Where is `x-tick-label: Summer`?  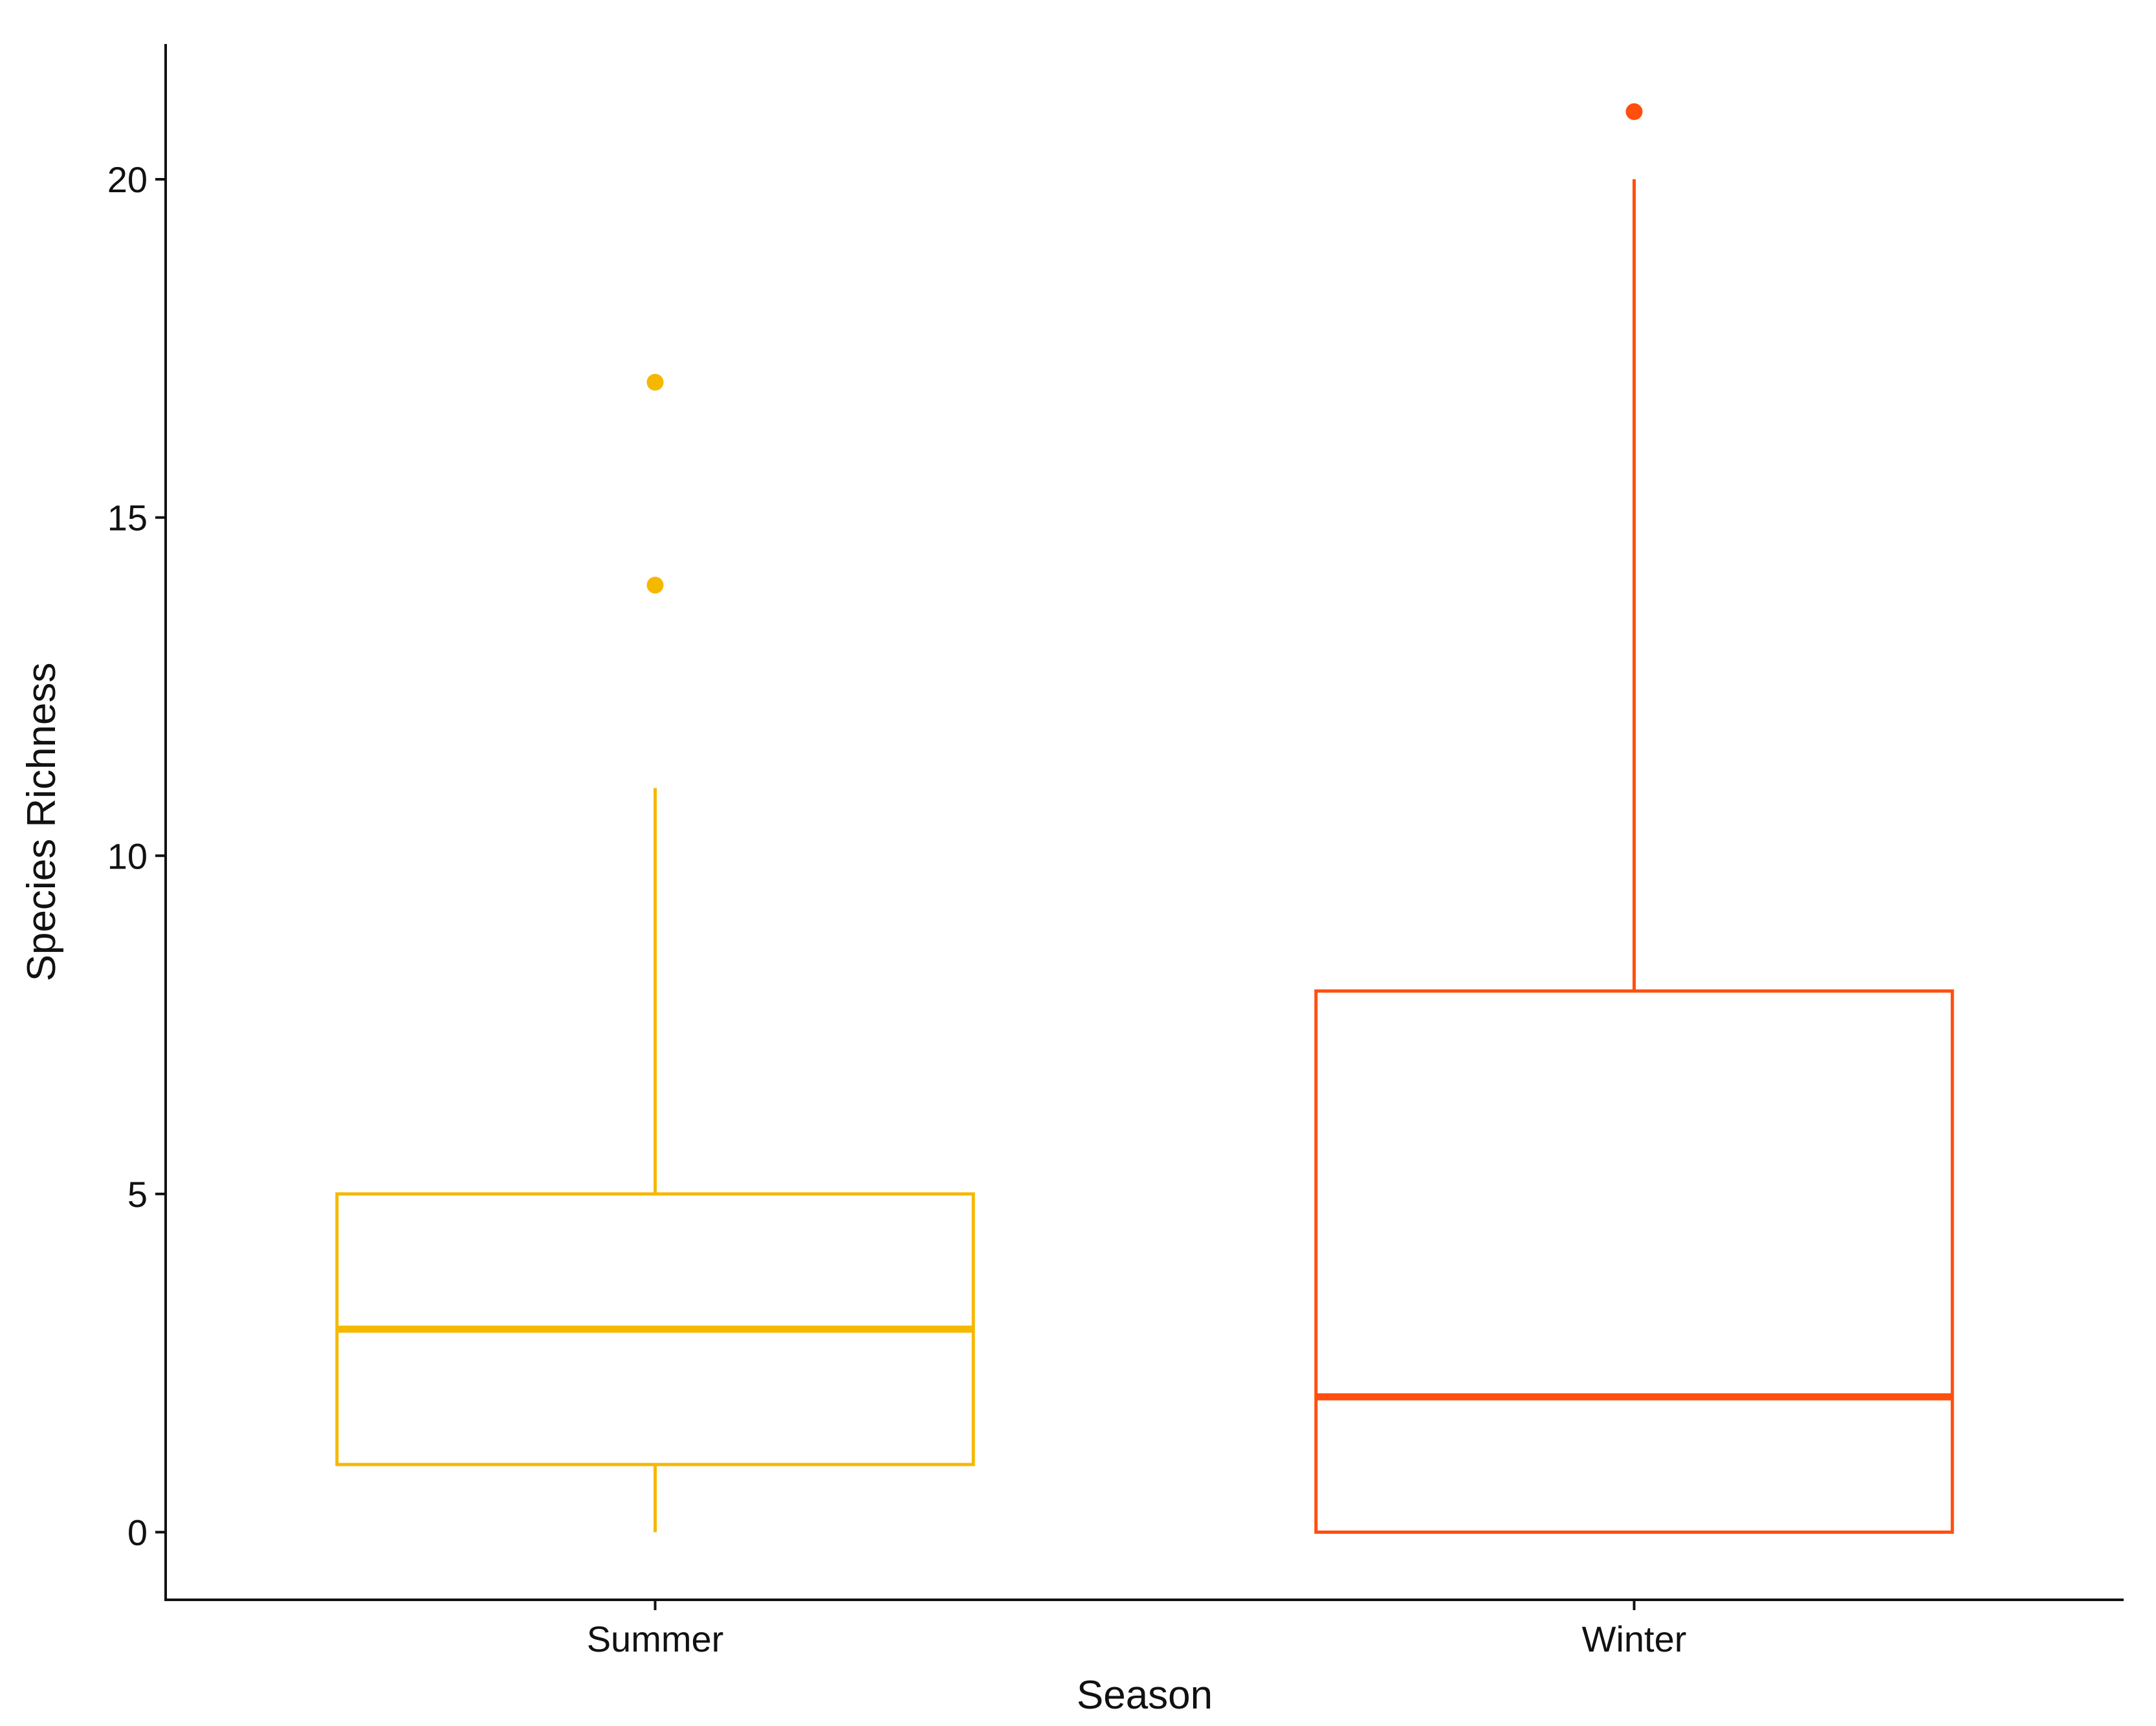
x-tick-label: Summer is located at coordinates (655, 1639).